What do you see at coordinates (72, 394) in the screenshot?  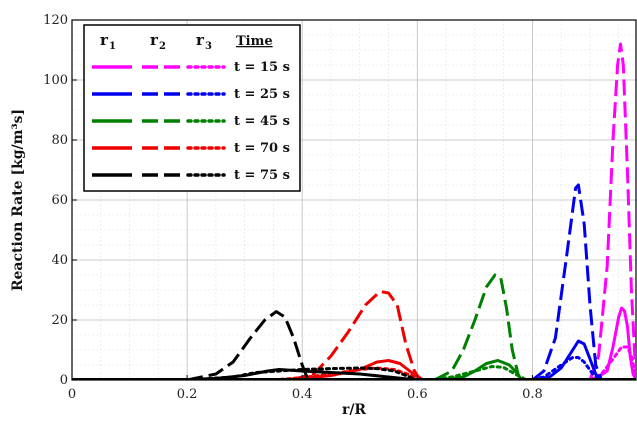 I see `x-tick-label: 0` at bounding box center [72, 394].